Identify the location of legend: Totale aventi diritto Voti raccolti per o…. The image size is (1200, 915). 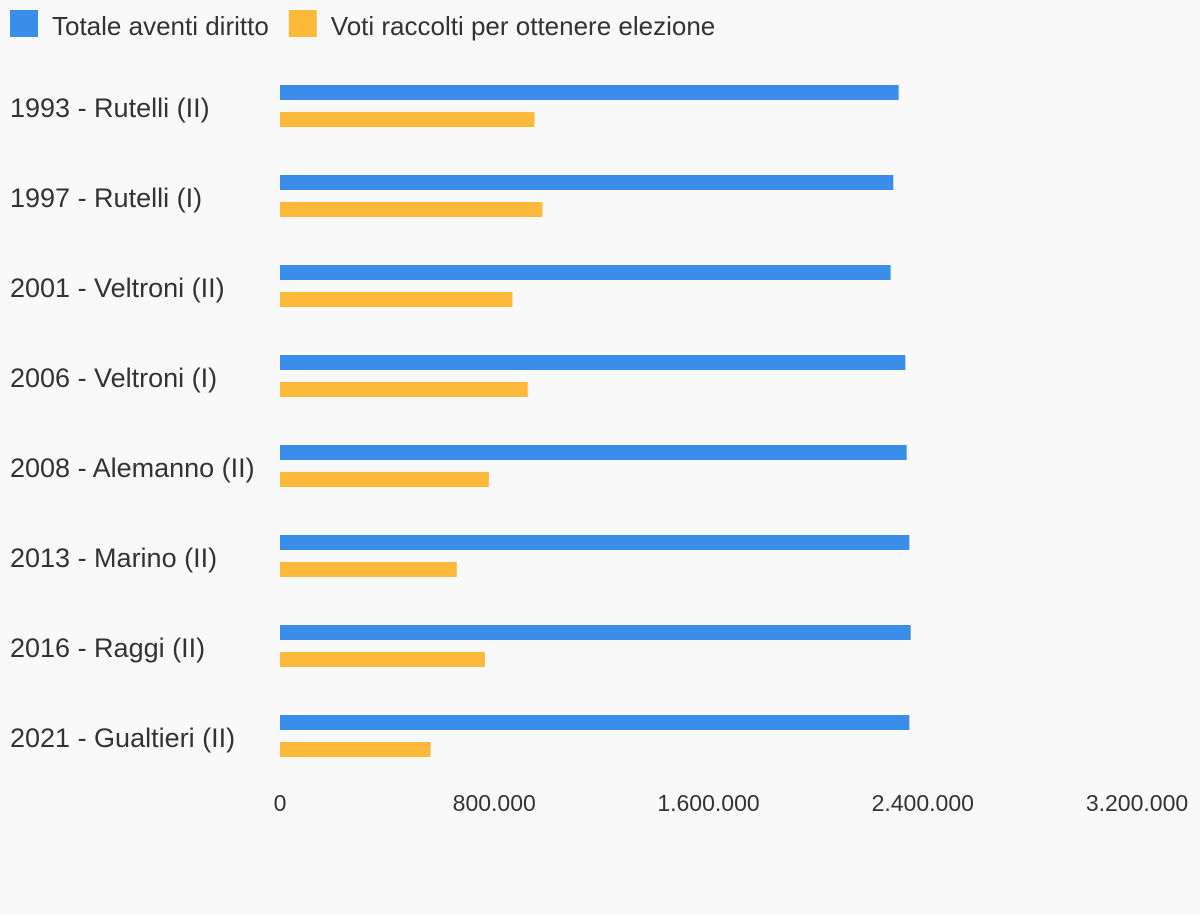
(362, 25).